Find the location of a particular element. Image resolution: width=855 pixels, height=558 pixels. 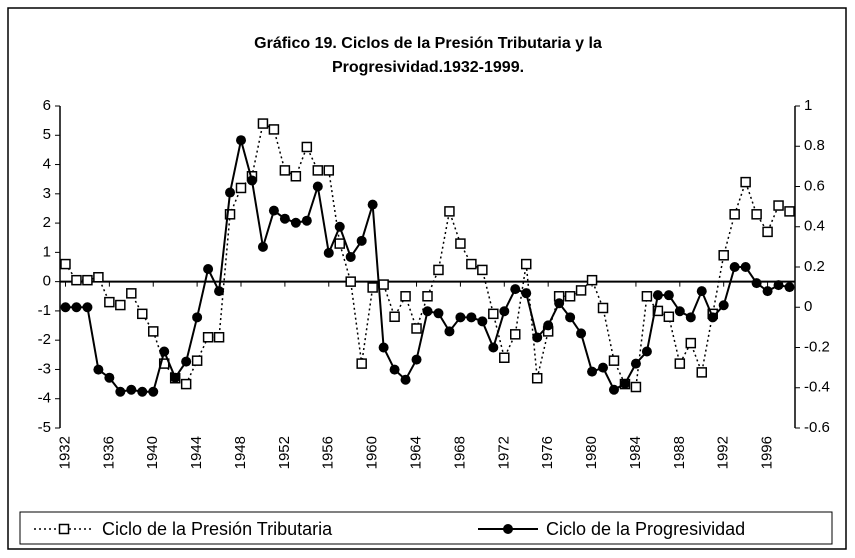

x-tick-label: 1964 is located at coordinates (415, 452).